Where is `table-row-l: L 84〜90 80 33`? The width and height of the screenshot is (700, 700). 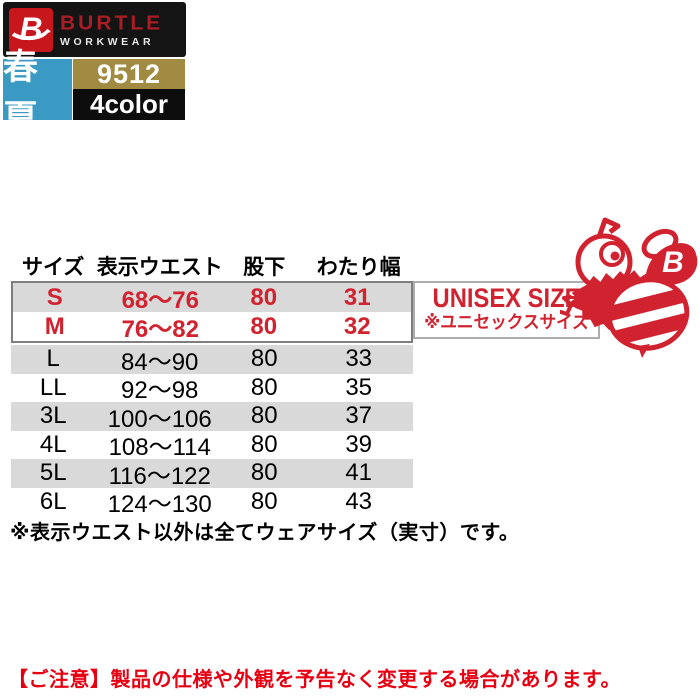 table-row-l: L 84〜90 80 33 is located at coordinates (212, 360).